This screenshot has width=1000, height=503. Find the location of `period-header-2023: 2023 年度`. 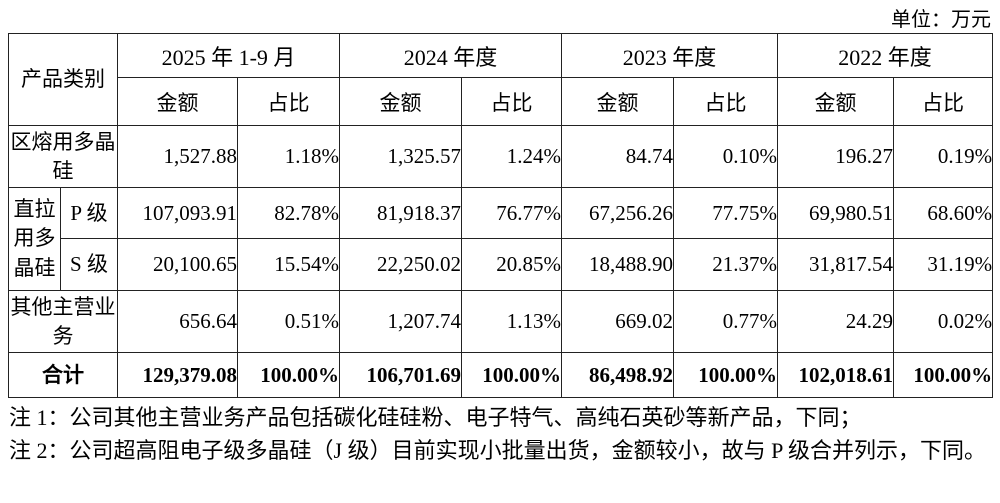

period-header-2023: 2023 年度 is located at coordinates (670, 55).